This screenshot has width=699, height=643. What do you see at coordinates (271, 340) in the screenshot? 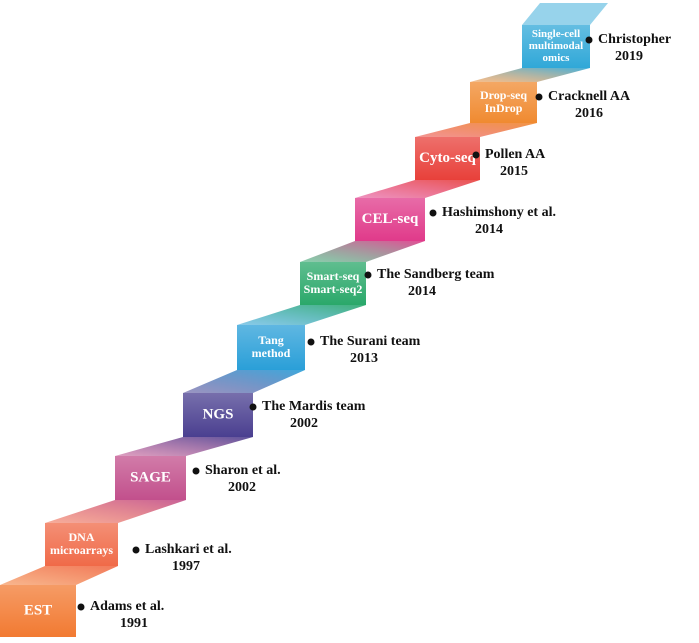
I see `step-name: Tang` at bounding box center [271, 340].